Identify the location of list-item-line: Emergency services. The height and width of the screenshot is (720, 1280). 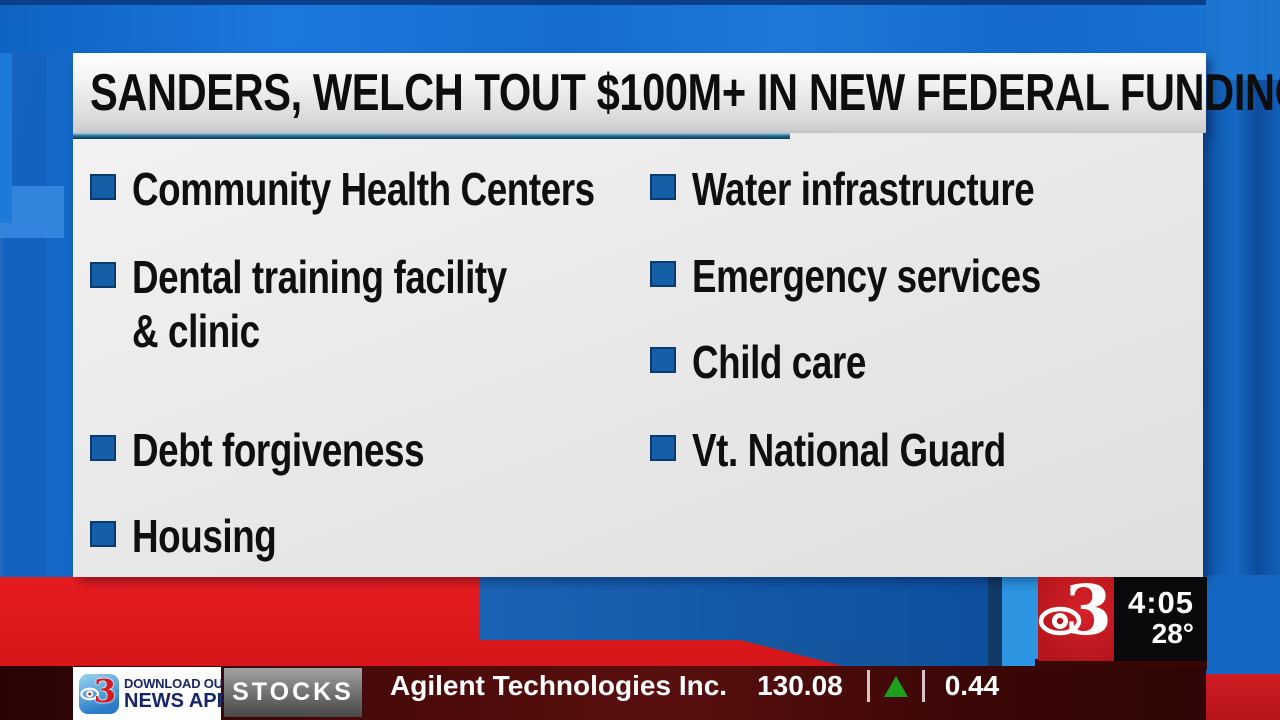
(866, 276).